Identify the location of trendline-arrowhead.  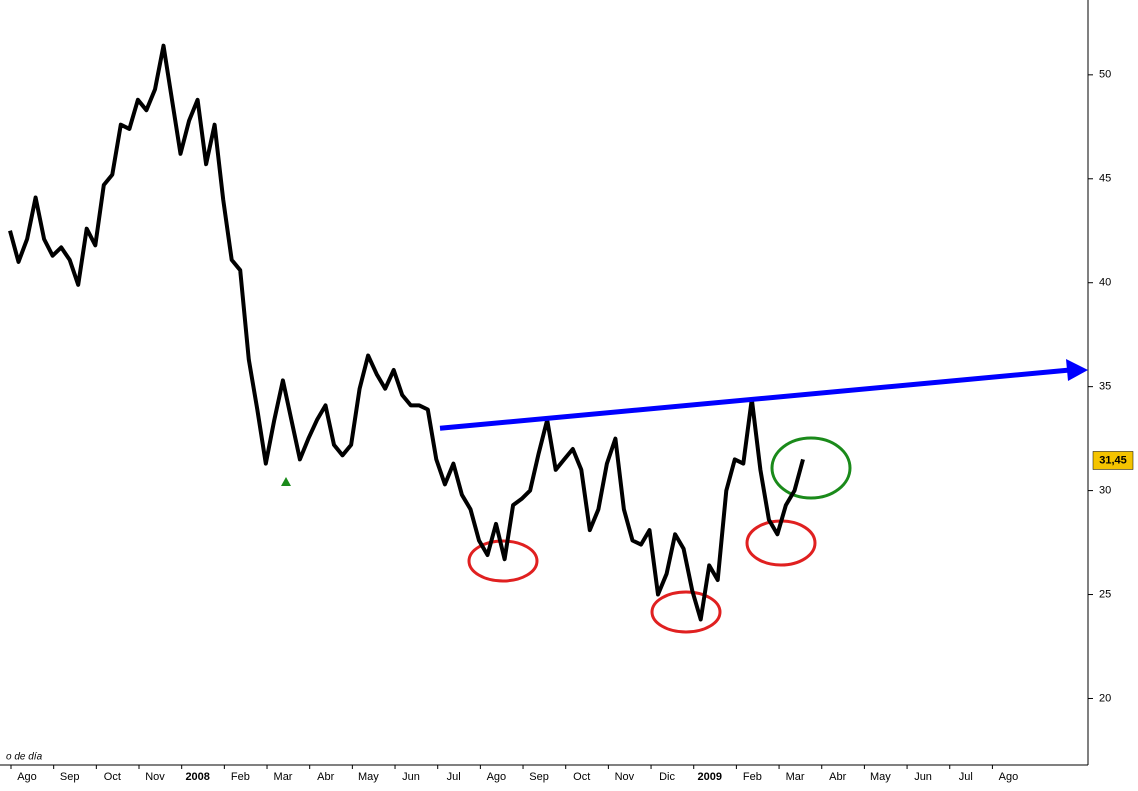
(1077, 370).